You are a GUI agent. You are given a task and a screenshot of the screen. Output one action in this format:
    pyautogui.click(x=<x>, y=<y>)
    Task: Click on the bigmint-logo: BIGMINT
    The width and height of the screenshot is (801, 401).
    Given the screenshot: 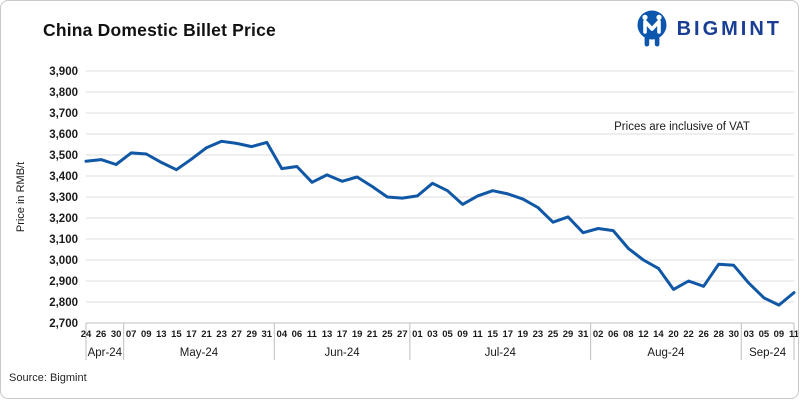 What is the action you would take?
    pyautogui.click(x=708, y=29)
    